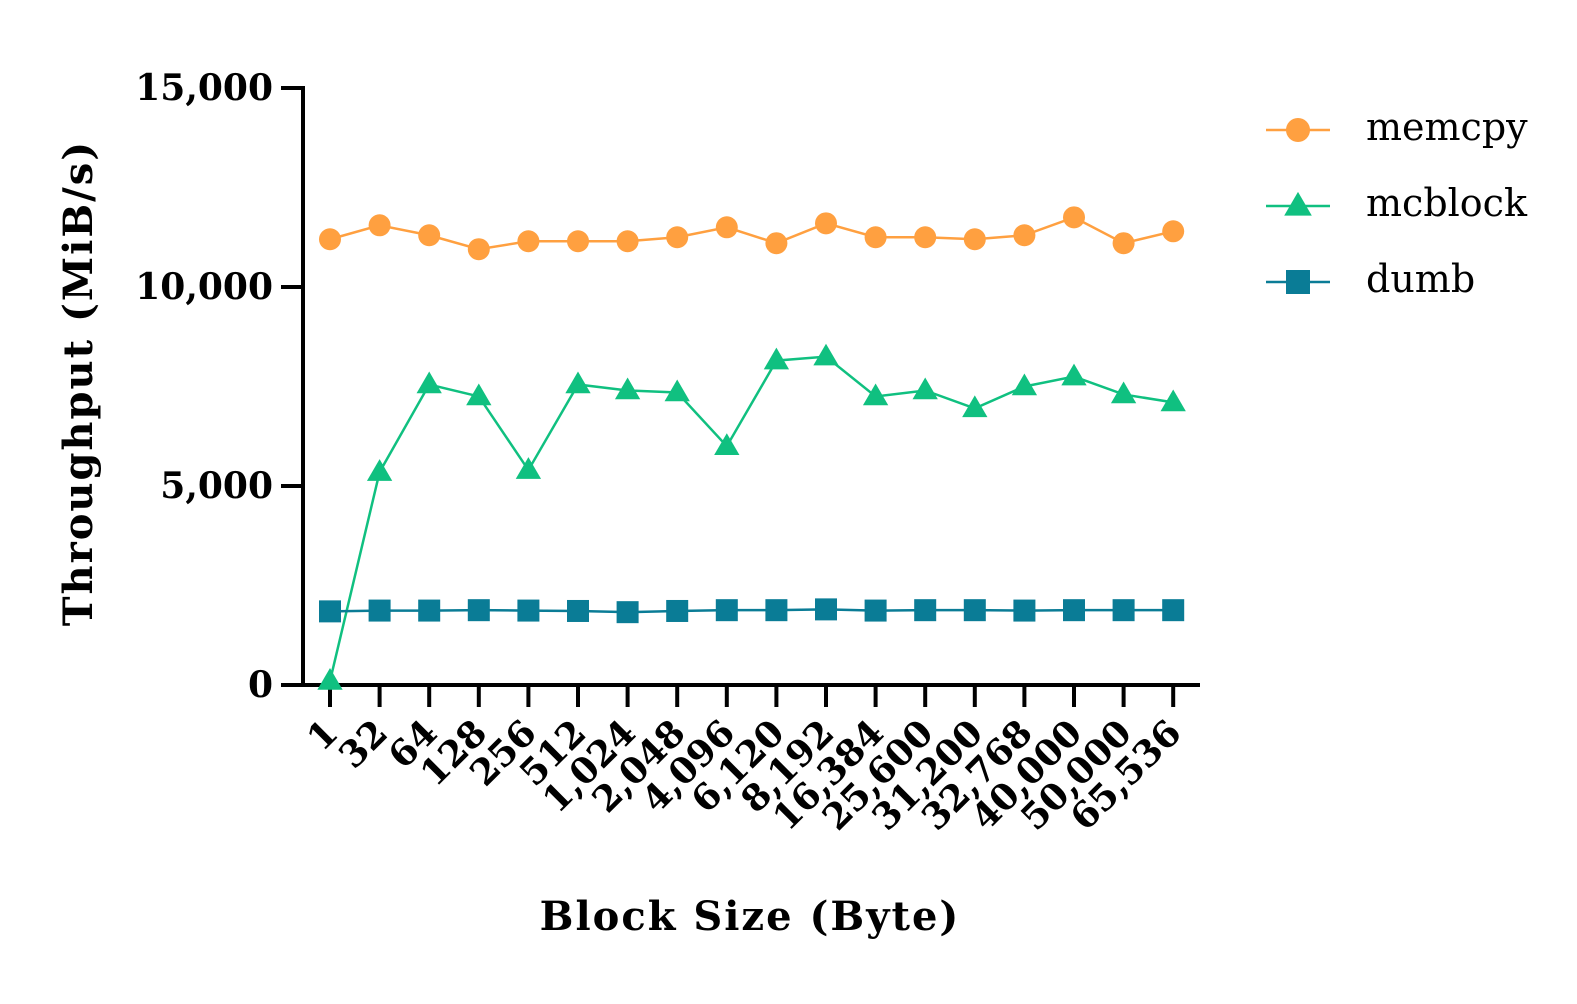 This screenshot has width=1577, height=1004. Describe the element at coordinates (78, 383) in the screenshot. I see `y-axis-title: Throughput (MiB/s)` at that location.